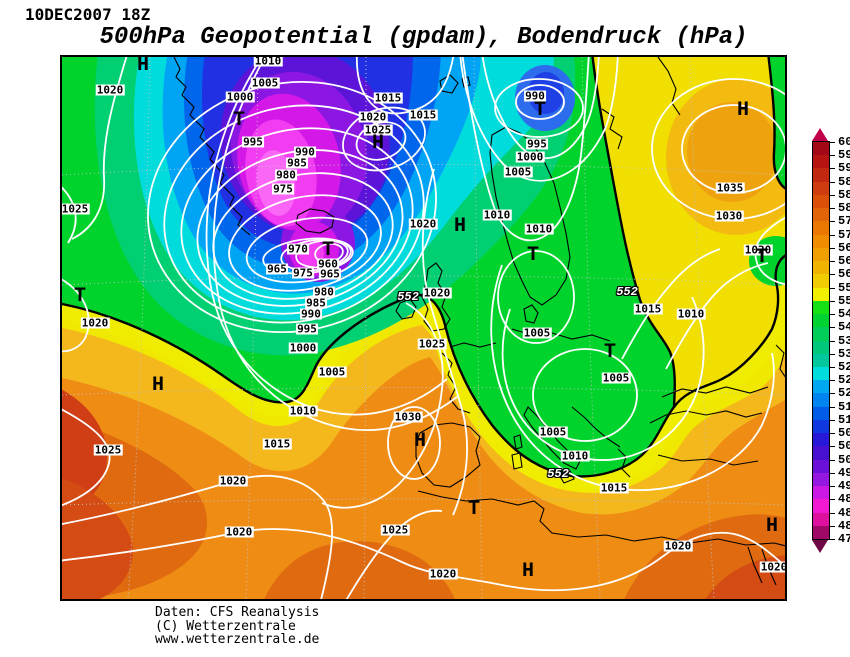 Image resolution: width=850 pixels, height=657 pixels. I want to click on colorbar-tick-label: 552, so click(844, 300).